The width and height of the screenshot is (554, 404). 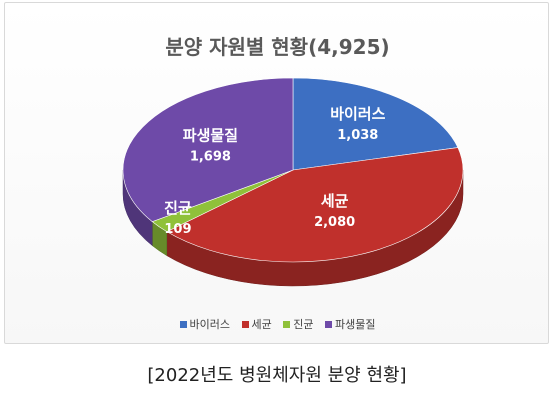 I want to click on pie-value-label-3: 1,698, so click(x=210, y=156).